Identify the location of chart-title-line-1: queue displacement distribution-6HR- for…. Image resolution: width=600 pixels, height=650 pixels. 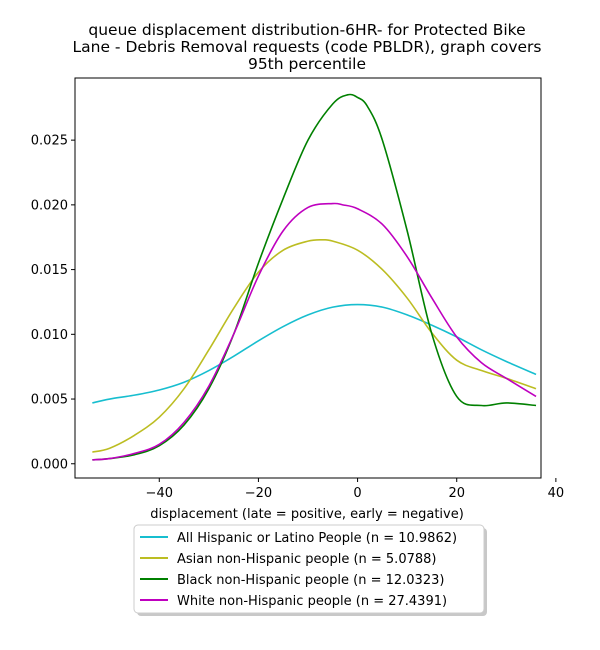
(306, 30).